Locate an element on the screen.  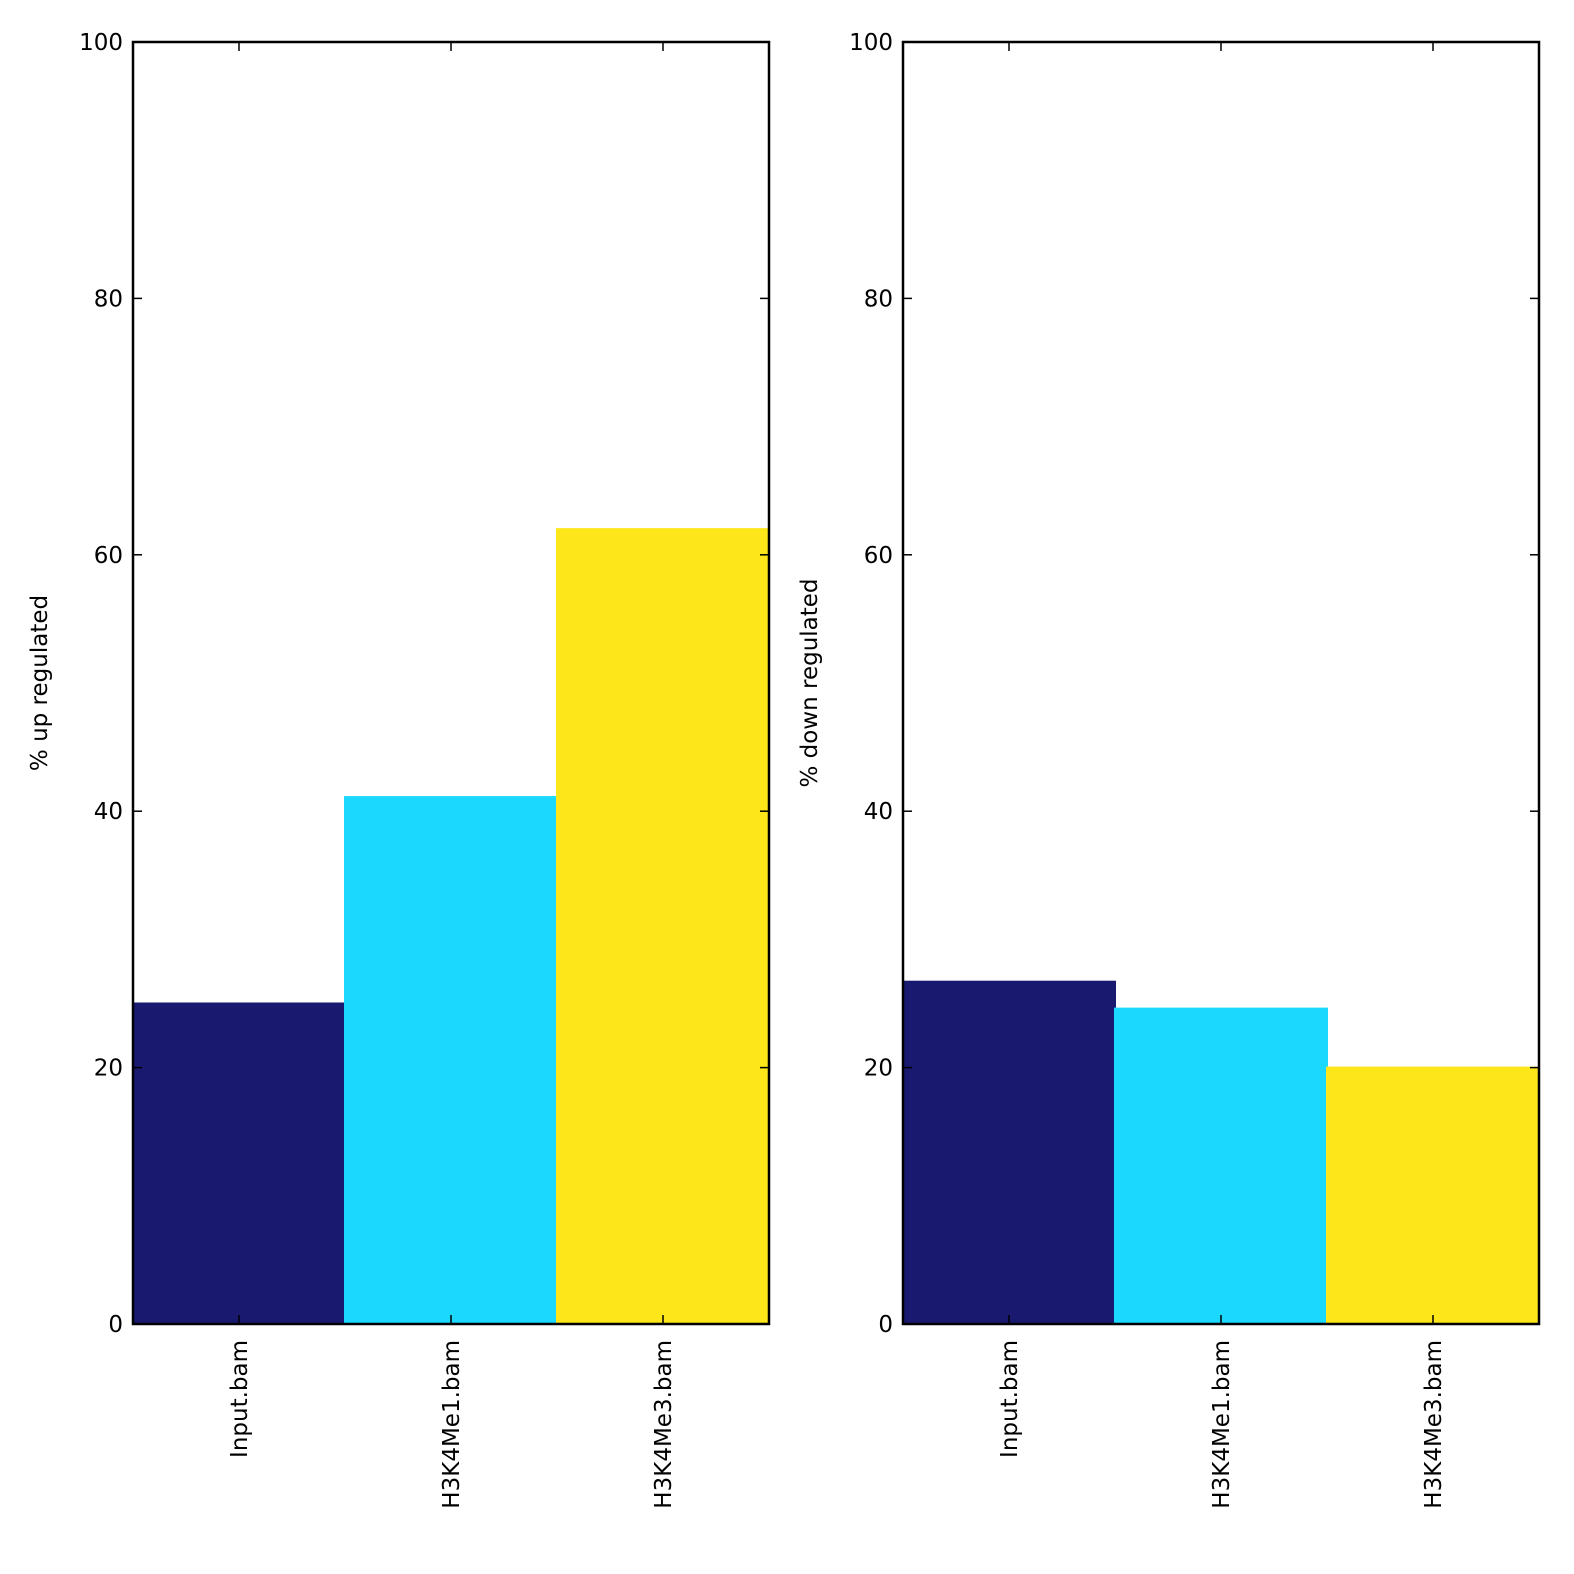
y-axis-label: % down regulated is located at coordinates (810, 682).